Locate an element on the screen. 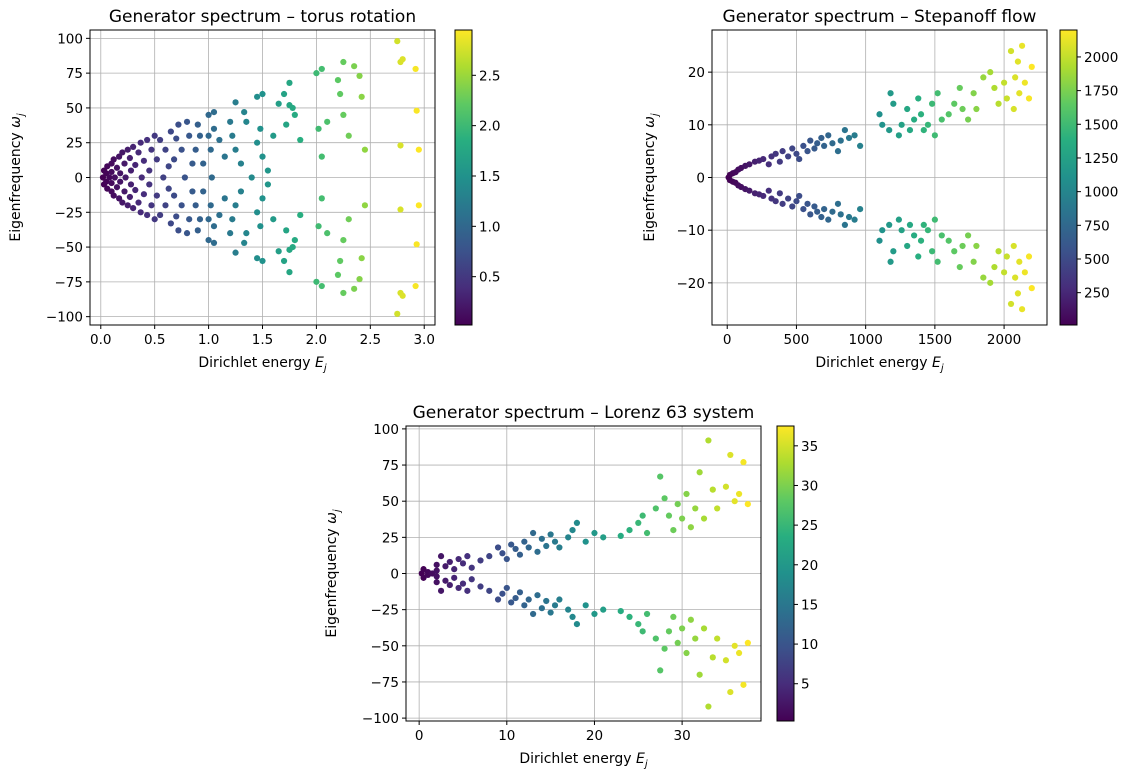 The height and width of the screenshot is (778, 1146). x-axis-label: Dirichlet energy Ej is located at coordinates (879, 364).